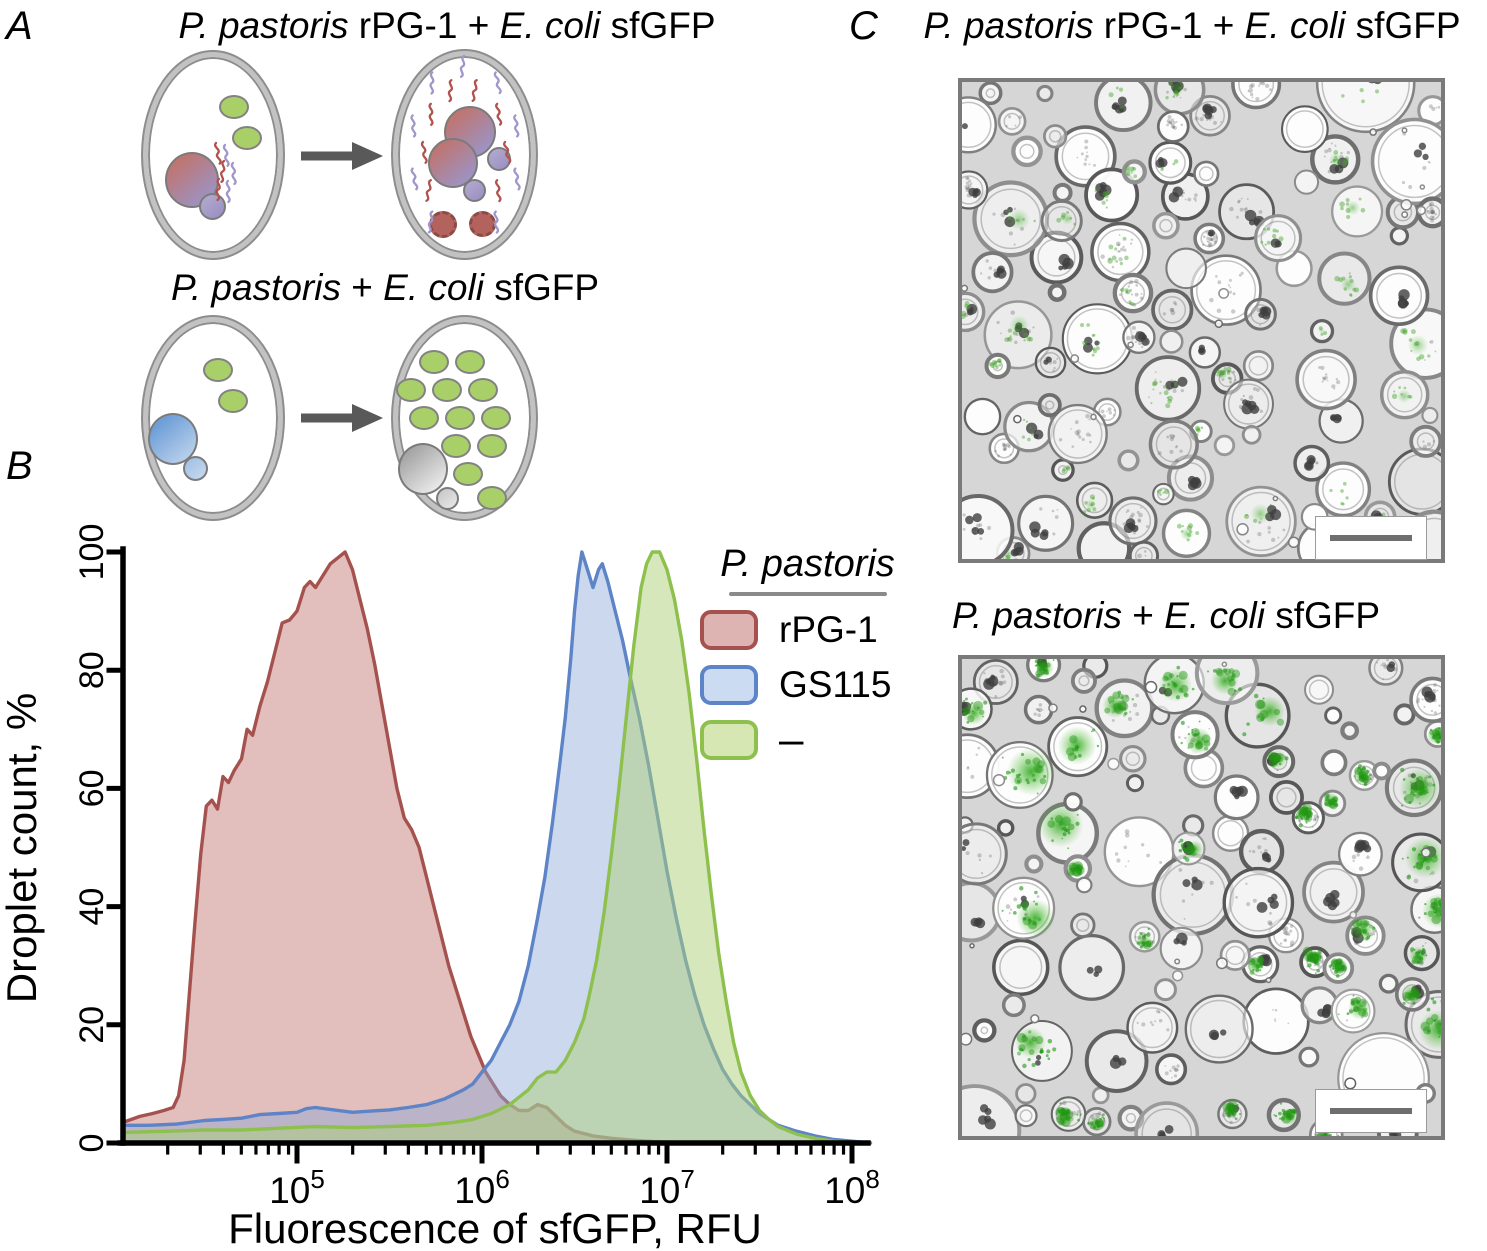 The width and height of the screenshot is (1487, 1251). What do you see at coordinates (19, 26) in the screenshot?
I see `panel-a-label: A` at bounding box center [19, 26].